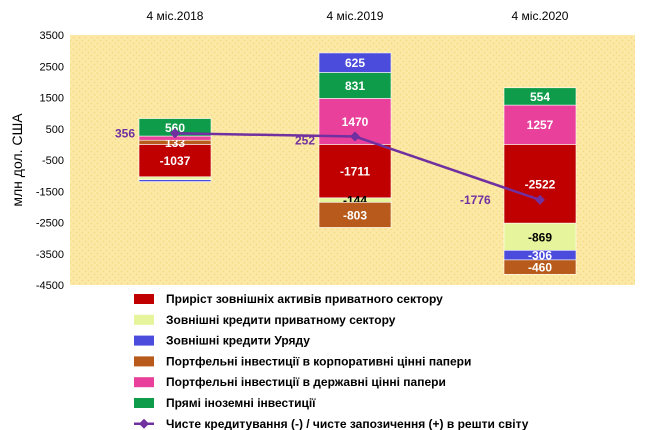  Describe the element at coordinates (175, 16) in the screenshot. I see `category-label: 4 міс.2018` at that location.